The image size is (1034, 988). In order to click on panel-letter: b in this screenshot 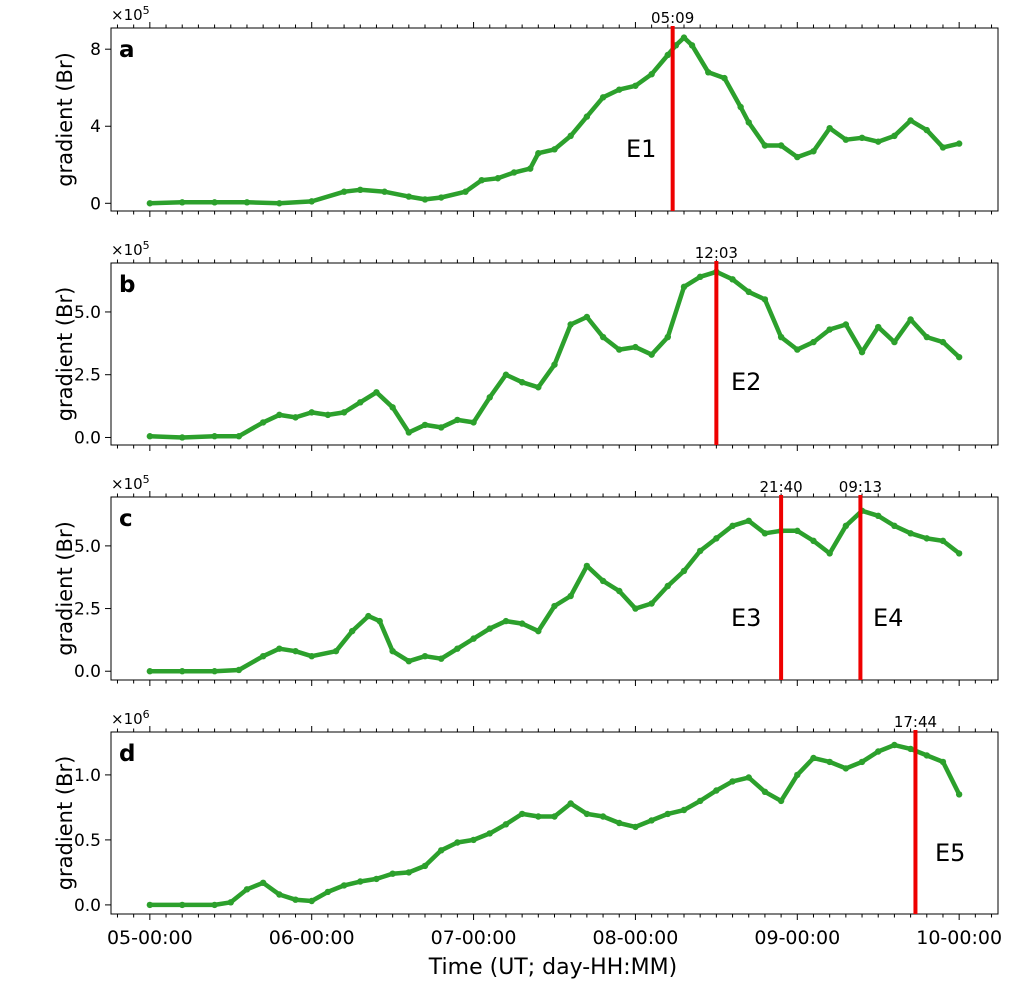, I will do `click(127, 285)`.